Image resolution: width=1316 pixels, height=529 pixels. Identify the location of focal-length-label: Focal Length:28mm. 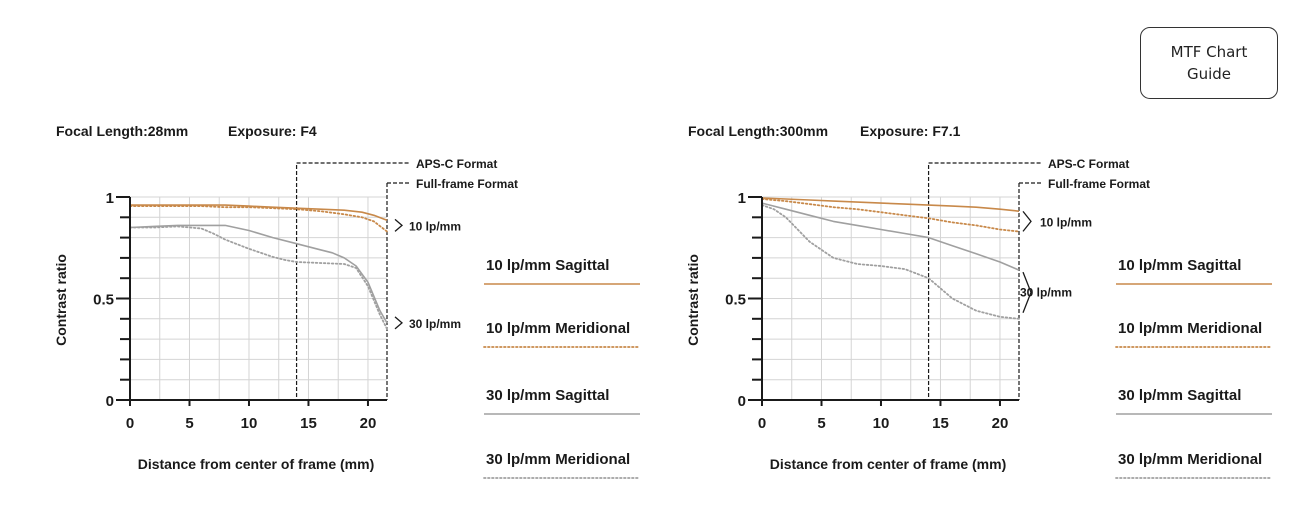
(122, 131).